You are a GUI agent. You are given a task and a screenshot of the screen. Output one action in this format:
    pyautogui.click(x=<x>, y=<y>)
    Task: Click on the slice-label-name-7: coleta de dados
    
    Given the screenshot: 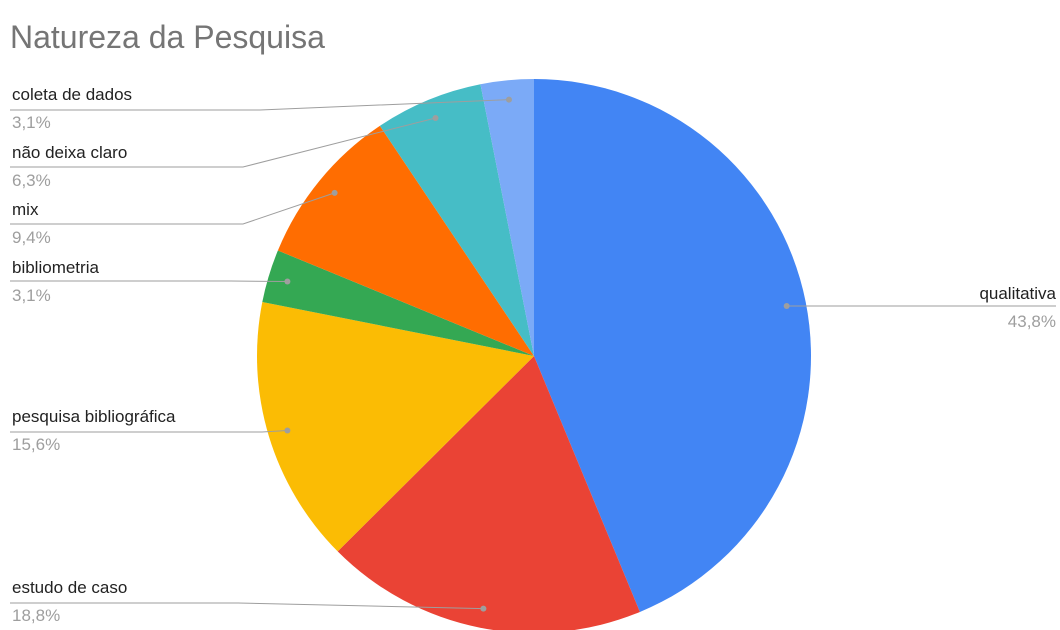 What is the action you would take?
    pyautogui.click(x=72, y=94)
    